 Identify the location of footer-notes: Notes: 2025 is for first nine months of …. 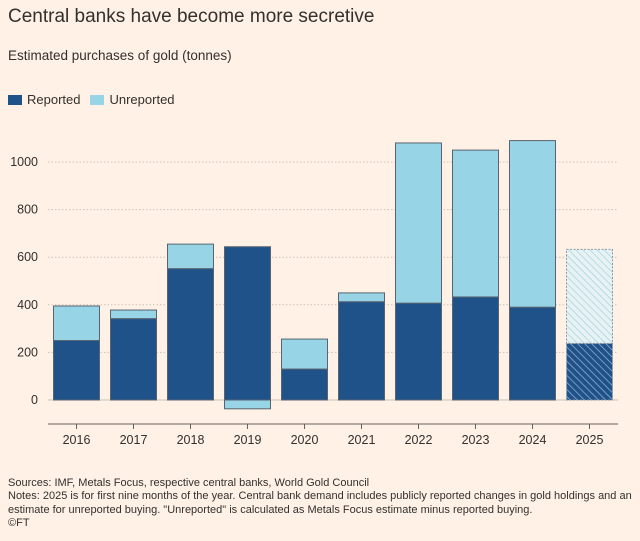
(320, 503).